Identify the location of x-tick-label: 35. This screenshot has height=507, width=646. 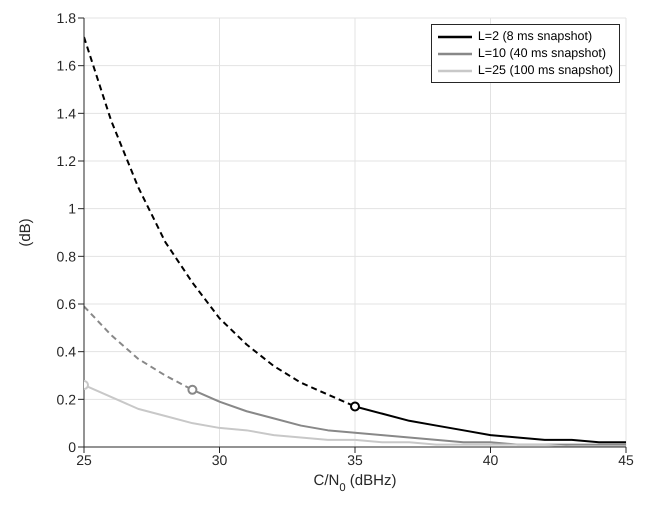
(355, 460).